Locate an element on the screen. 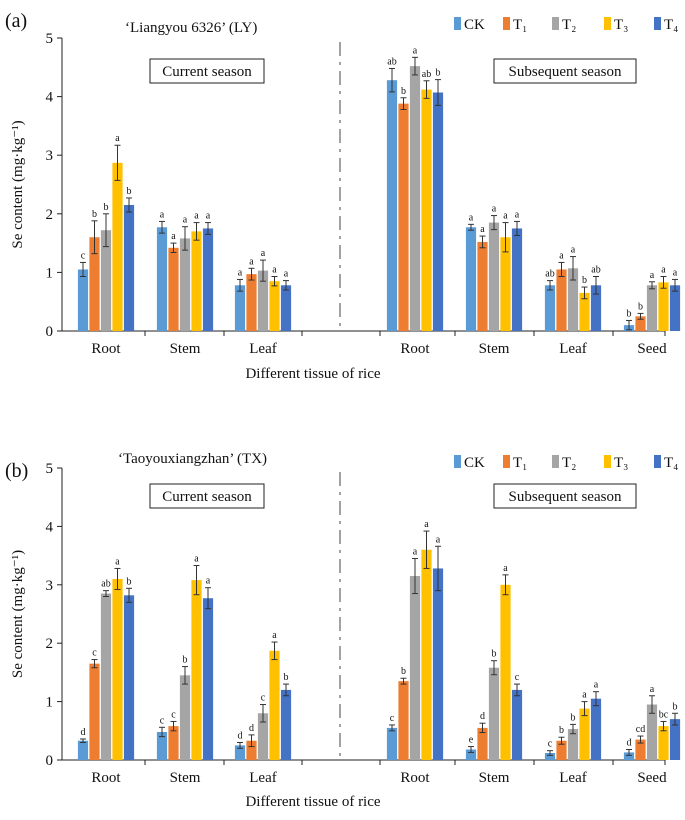 The image size is (685, 820). legend-label-t4: T₄ is located at coordinates (671, 463).